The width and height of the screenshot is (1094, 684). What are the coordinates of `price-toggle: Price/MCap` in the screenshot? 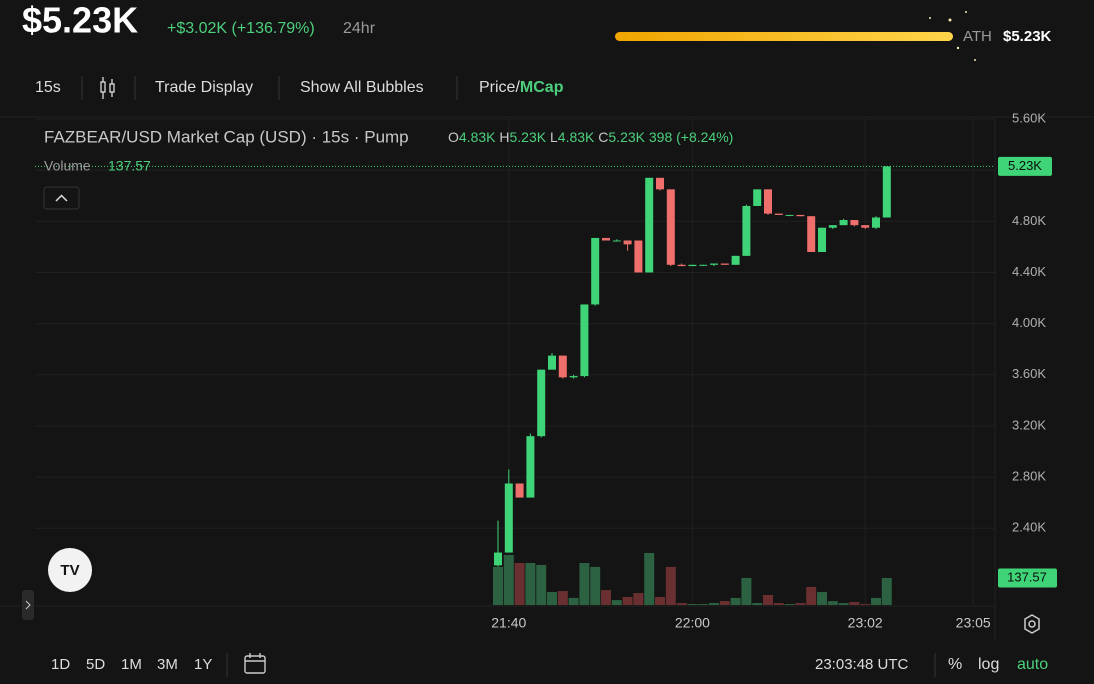 It's located at (521, 87).